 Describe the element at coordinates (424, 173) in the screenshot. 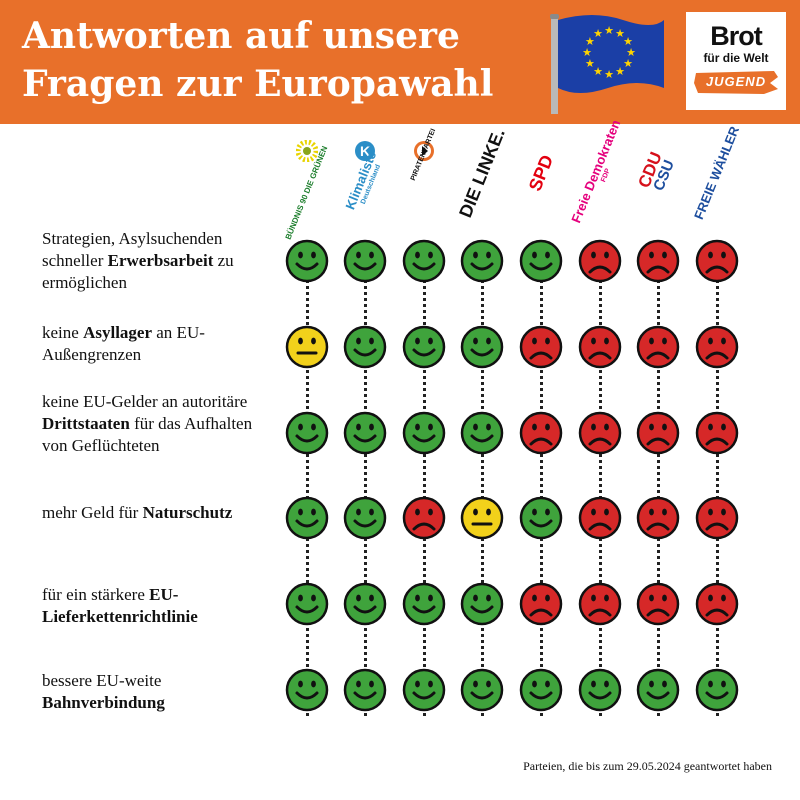

I see `party-logo-3: PIRATENPARTEI` at that location.